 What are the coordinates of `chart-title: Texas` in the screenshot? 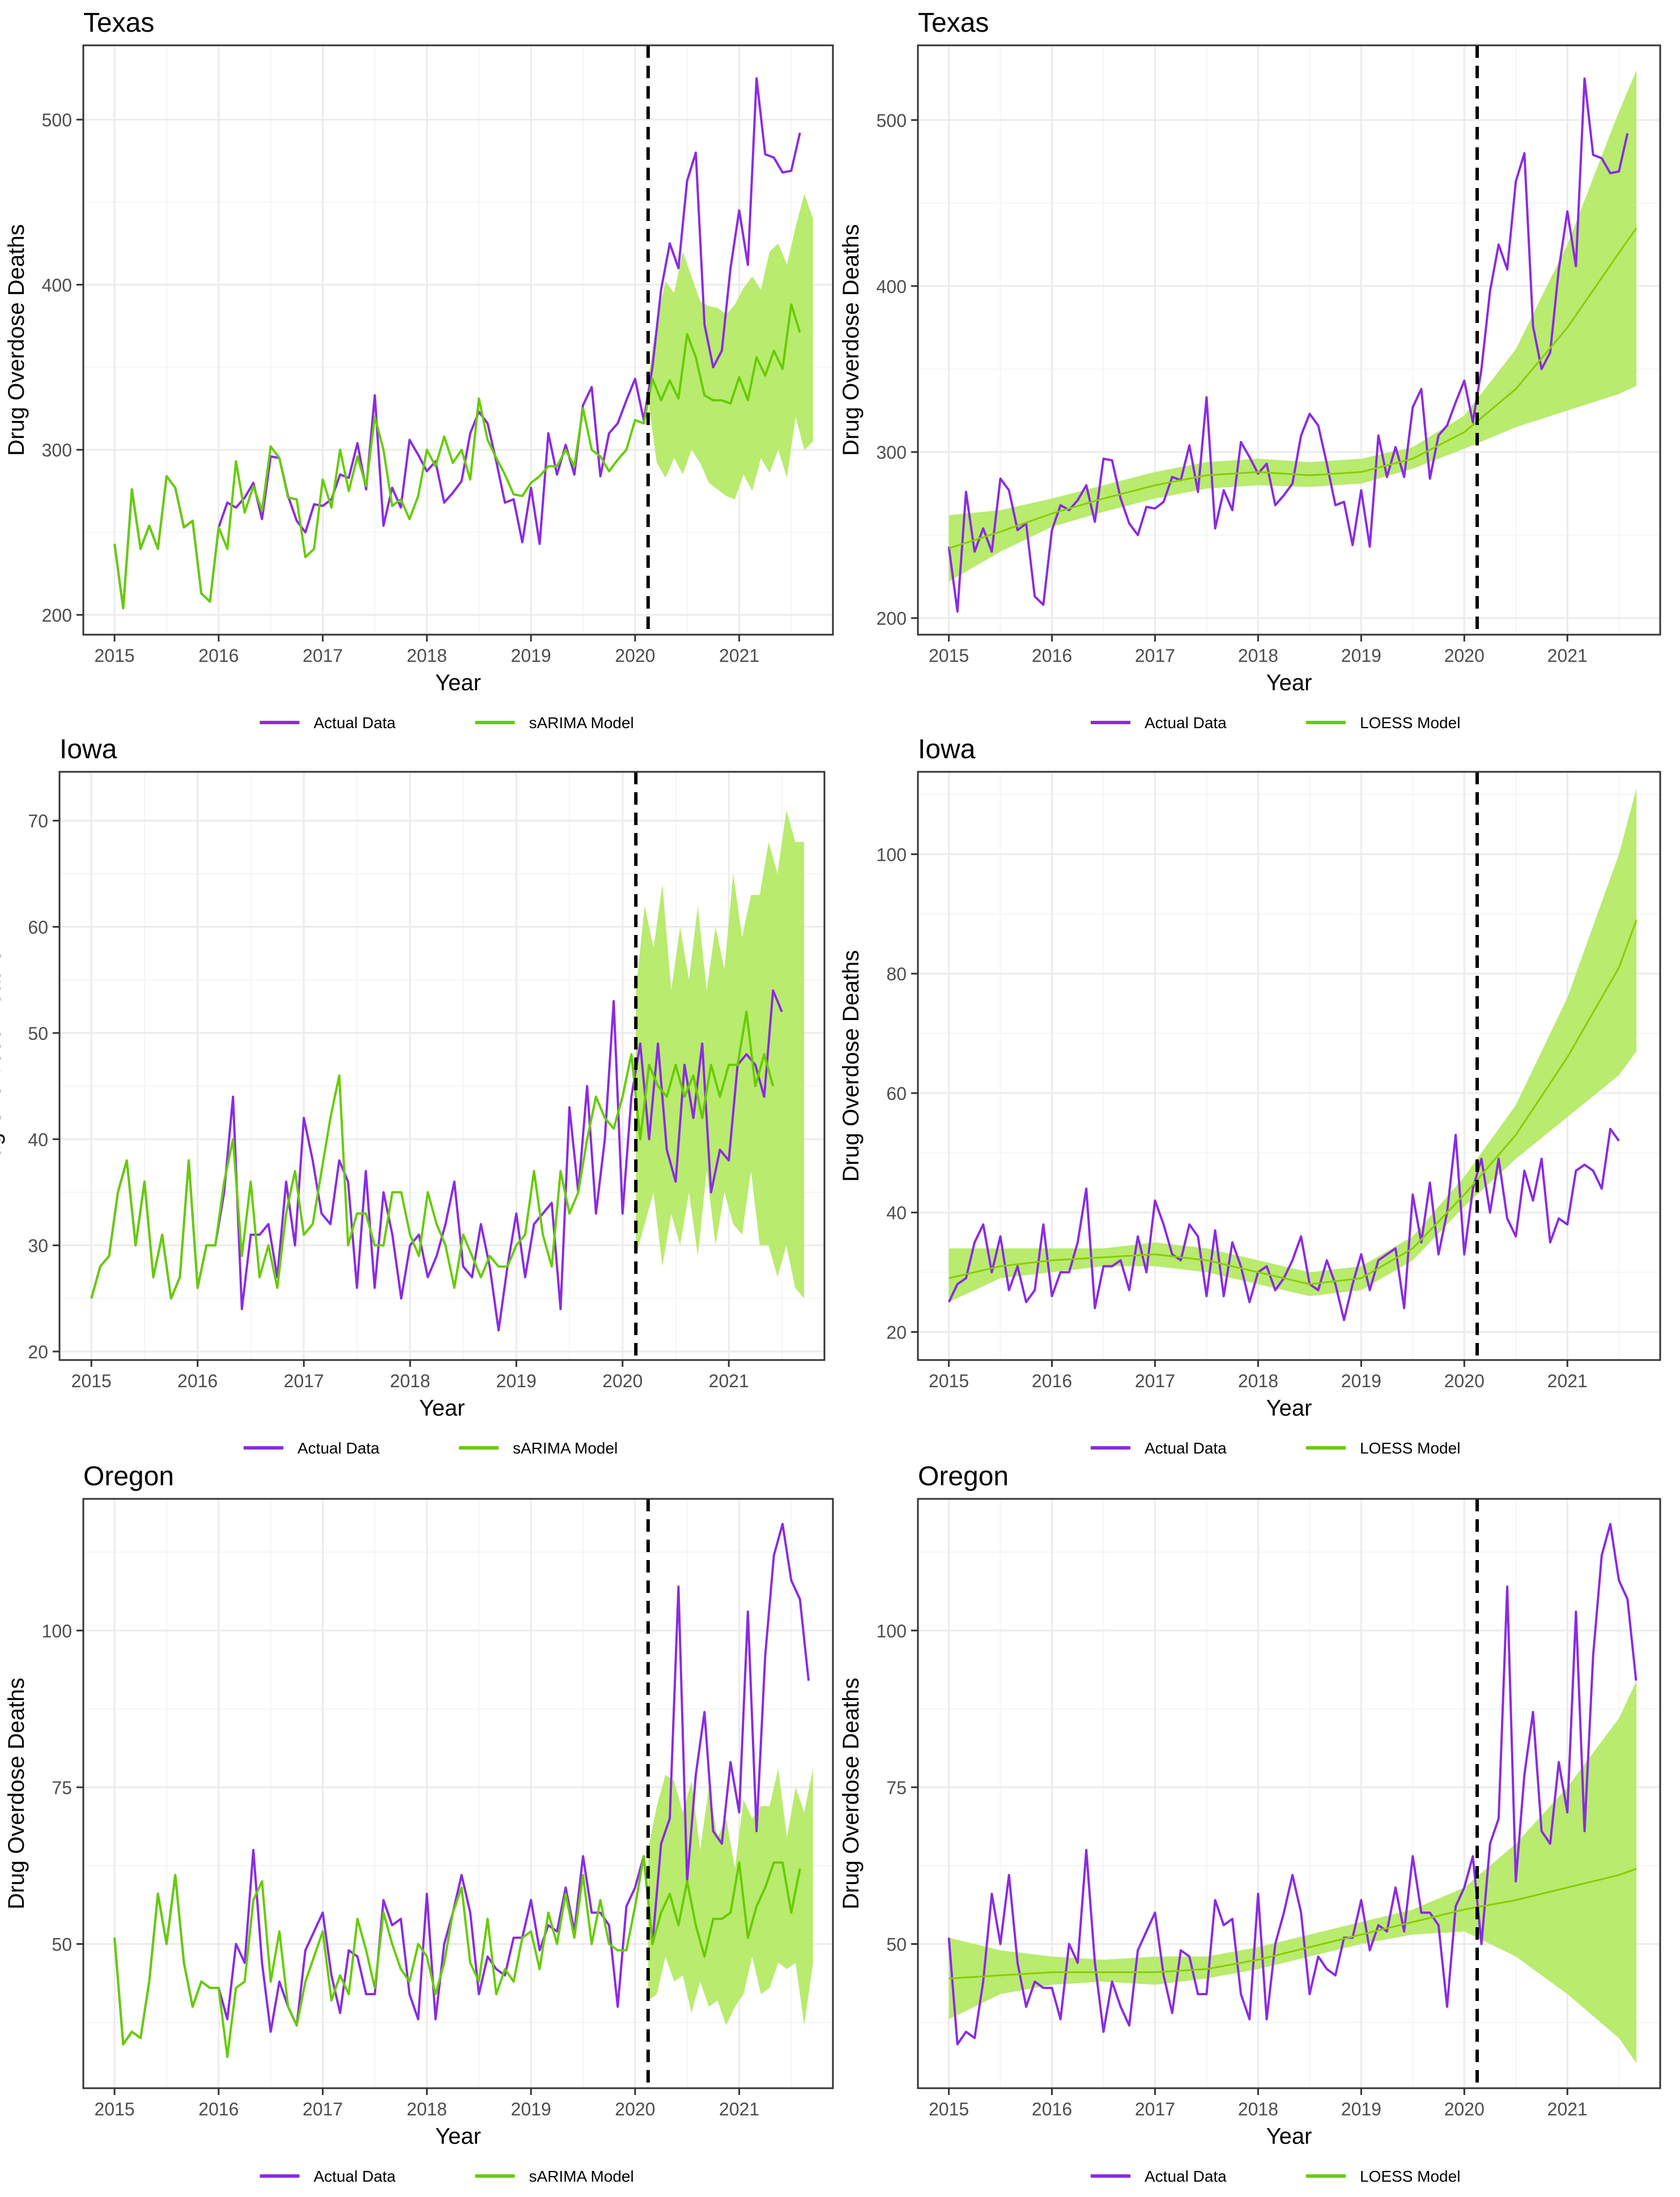 It's located at (119, 23).